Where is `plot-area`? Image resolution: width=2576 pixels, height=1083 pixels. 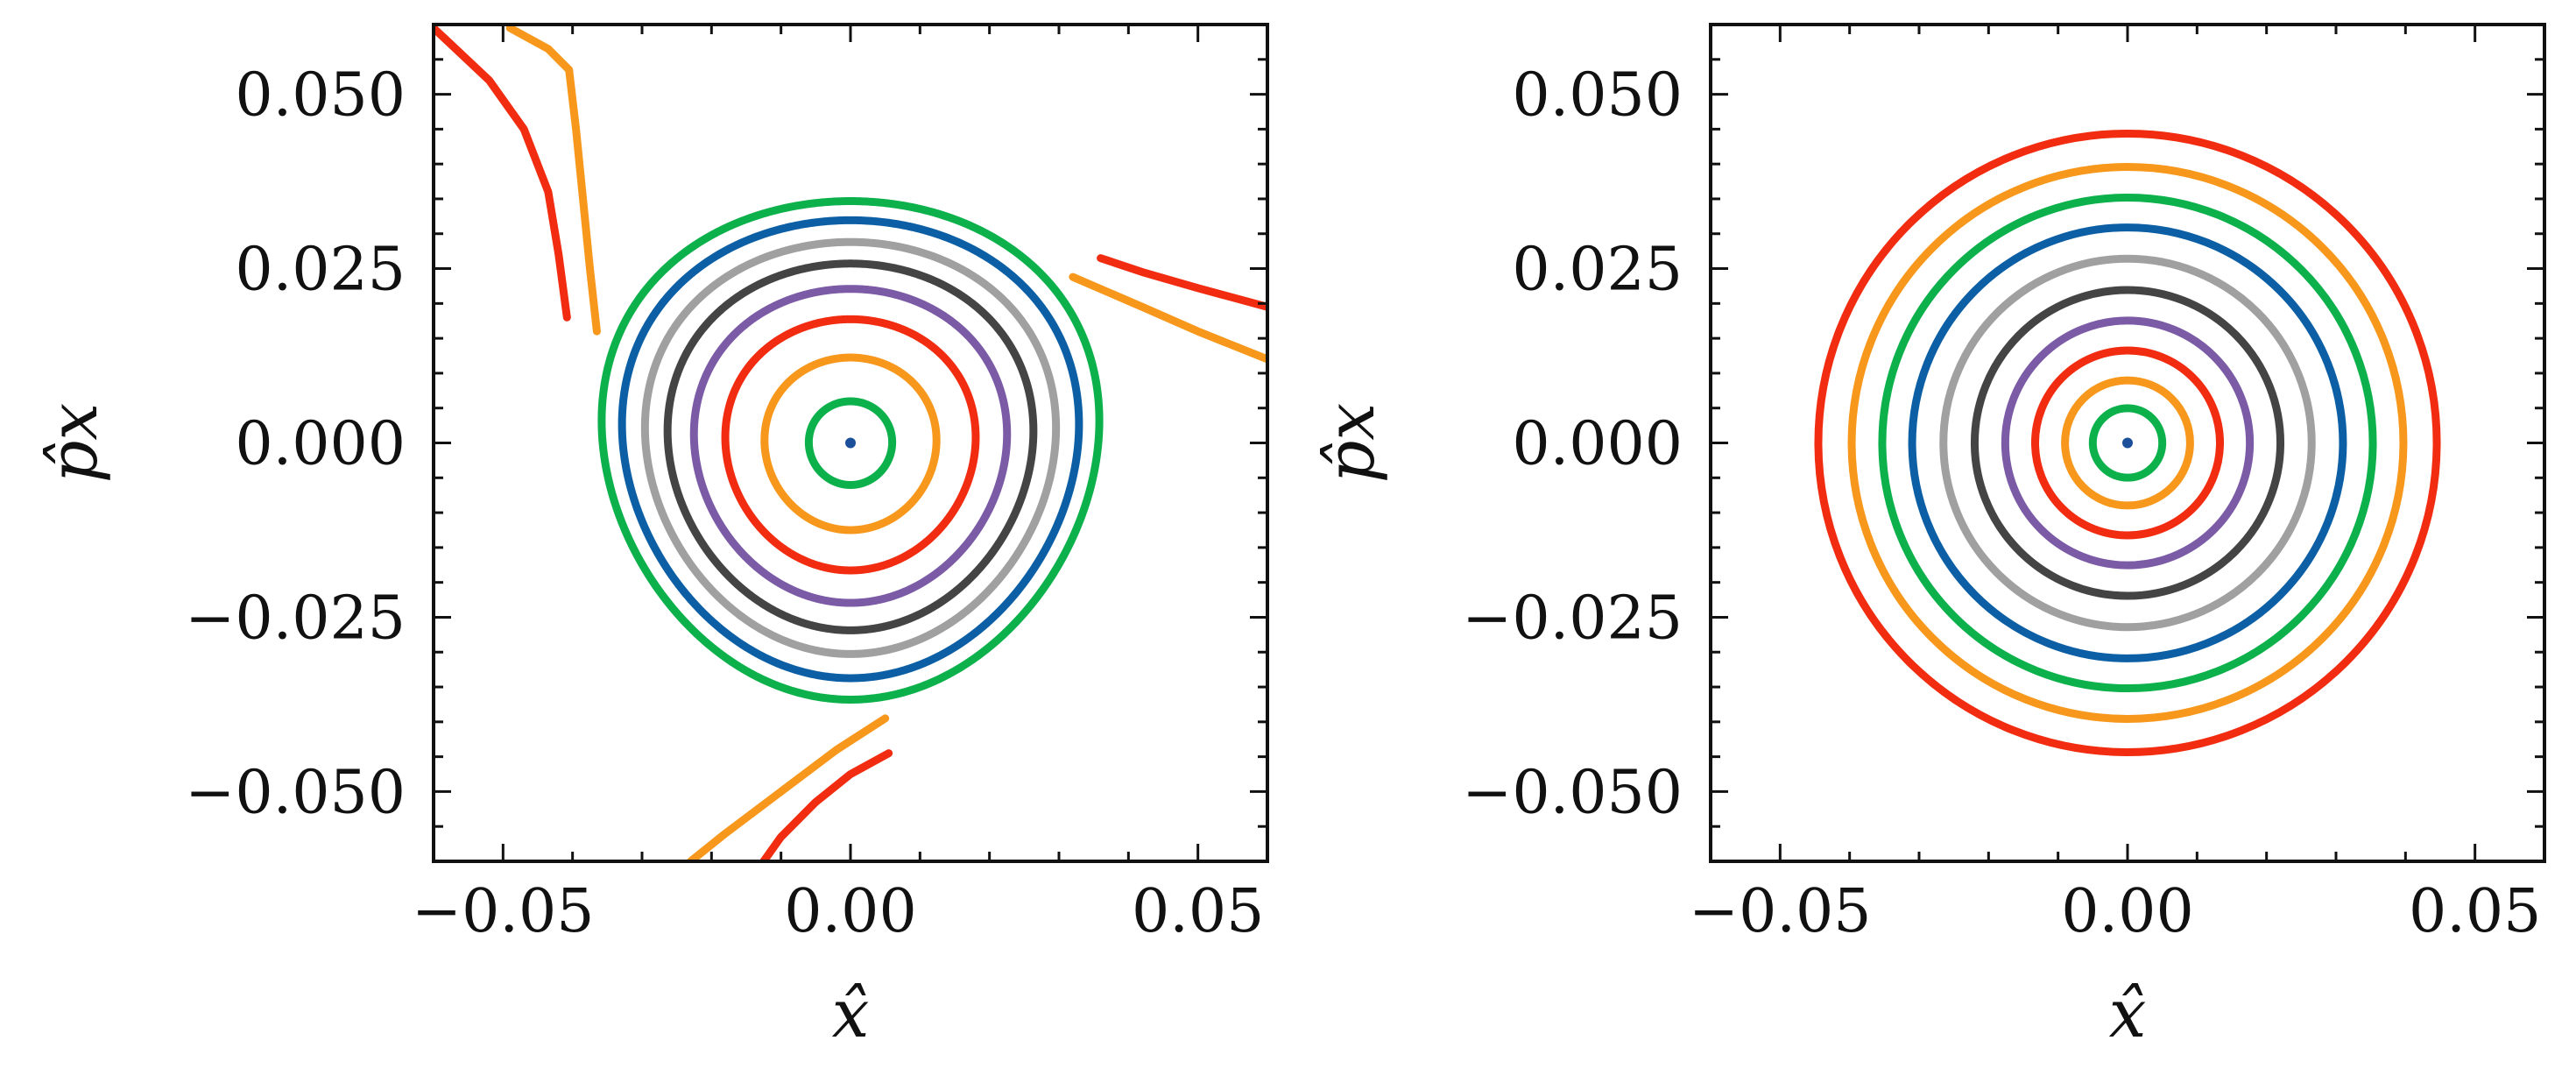 plot-area is located at coordinates (2127, 443).